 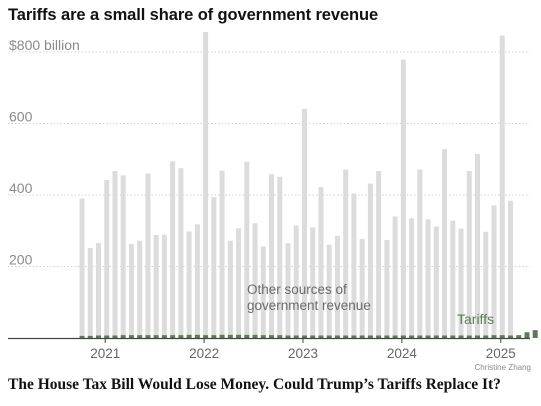 What do you see at coordinates (21, 260) in the screenshot?
I see `y-tick-label: 200` at bounding box center [21, 260].